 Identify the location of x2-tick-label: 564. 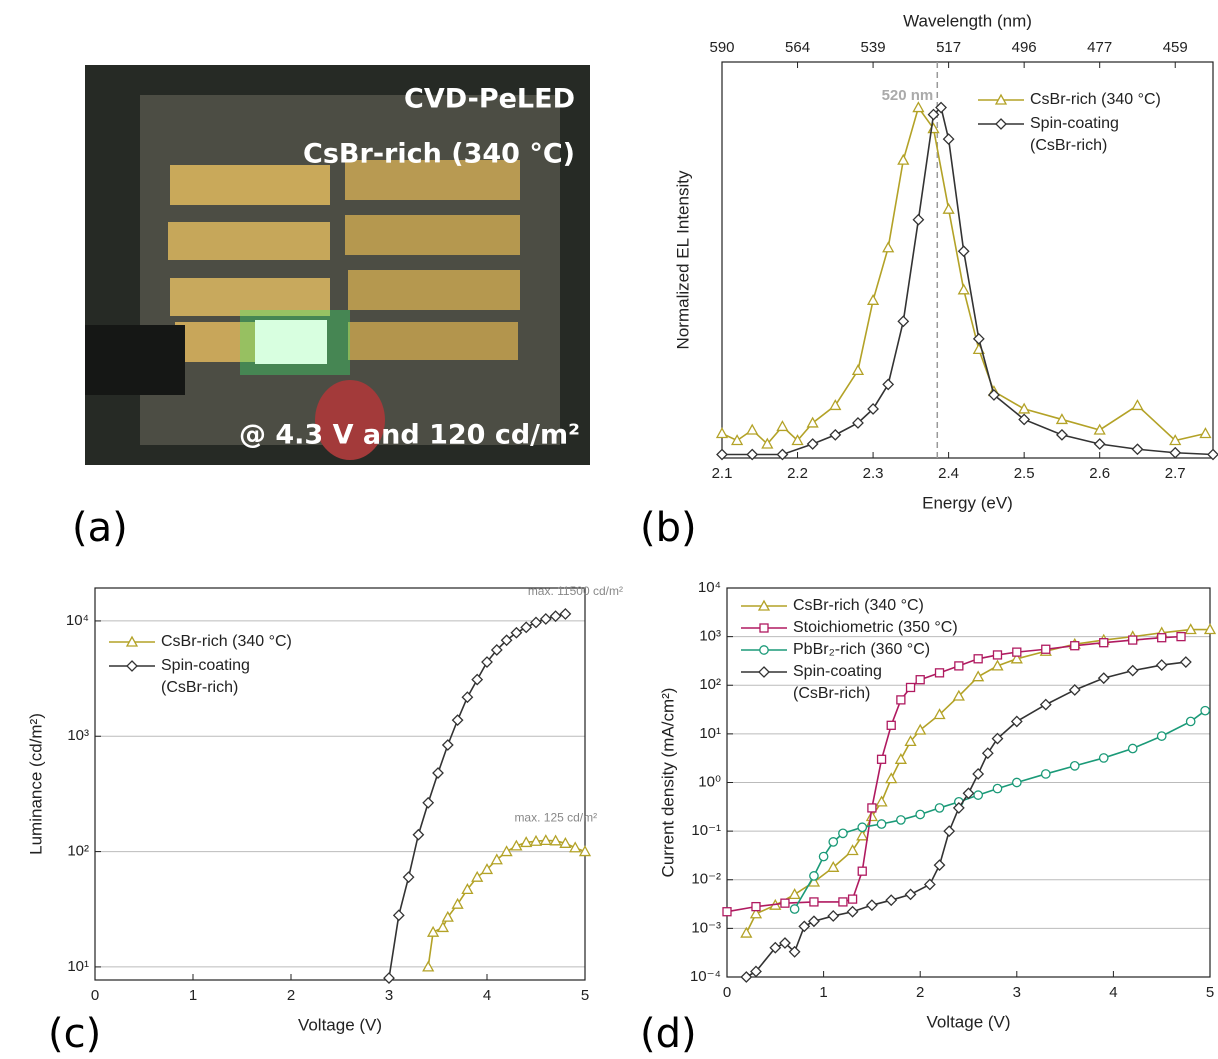
(797, 47).